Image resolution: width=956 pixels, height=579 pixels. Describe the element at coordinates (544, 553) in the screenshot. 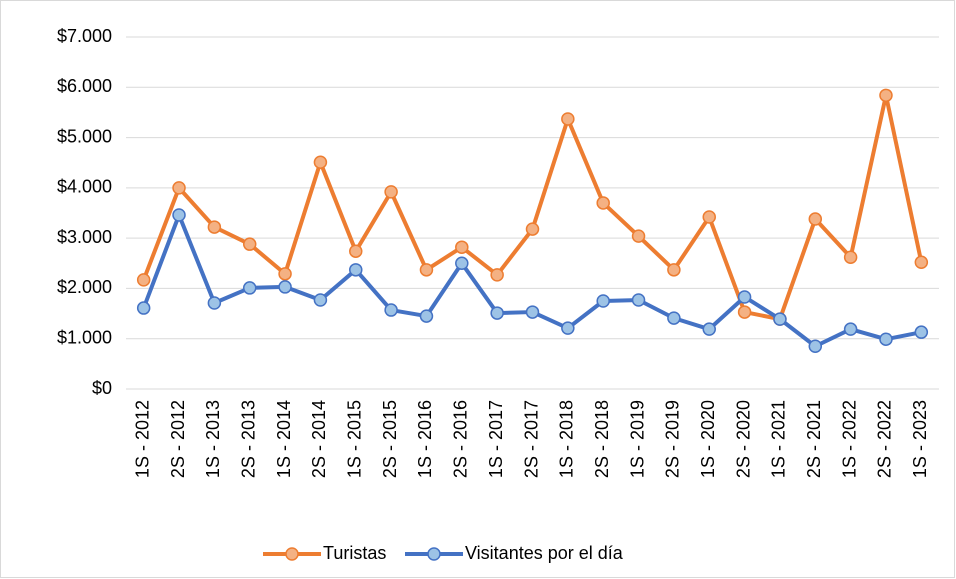

I see `legend-label: Visitantes por el día` at that location.